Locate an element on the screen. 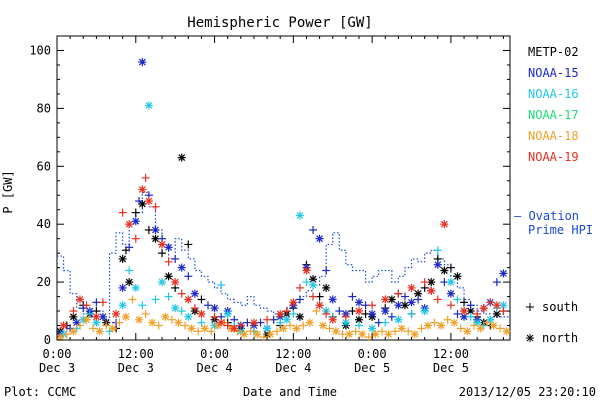 This screenshot has width=600, height=400. footer-timestamp: 2013/12/05 23:20:10 is located at coordinates (527, 392).